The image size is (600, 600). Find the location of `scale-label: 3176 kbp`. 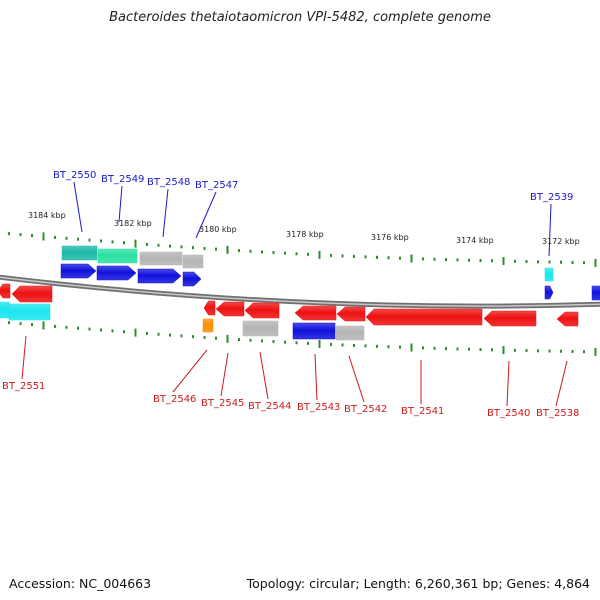

scale-label: 3176 kbp is located at coordinates (390, 237).